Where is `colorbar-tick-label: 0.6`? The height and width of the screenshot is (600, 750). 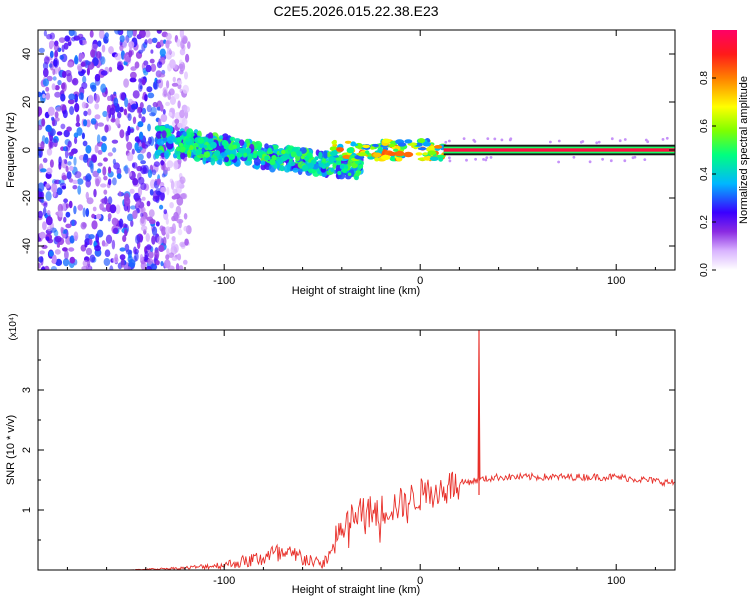 colorbar-tick-label: 0.6 is located at coordinates (704, 126).